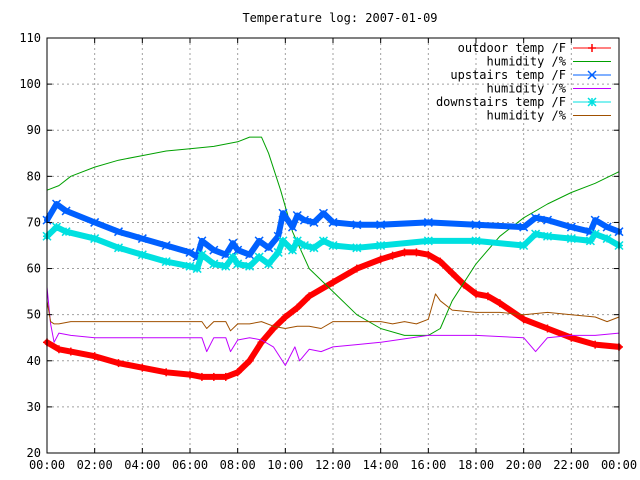 This screenshot has height=480, width=640. I want to click on legend-label: upstairs temp /F, so click(508, 75).